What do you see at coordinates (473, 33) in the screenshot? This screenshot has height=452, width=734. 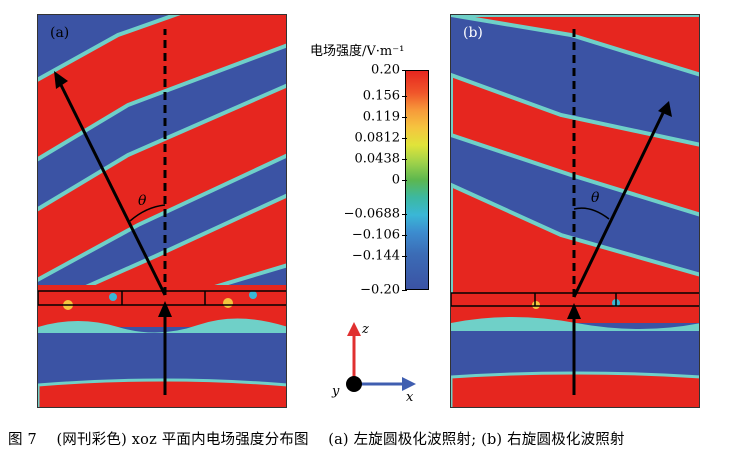 I see `panel-b-label: (b)` at bounding box center [473, 33].